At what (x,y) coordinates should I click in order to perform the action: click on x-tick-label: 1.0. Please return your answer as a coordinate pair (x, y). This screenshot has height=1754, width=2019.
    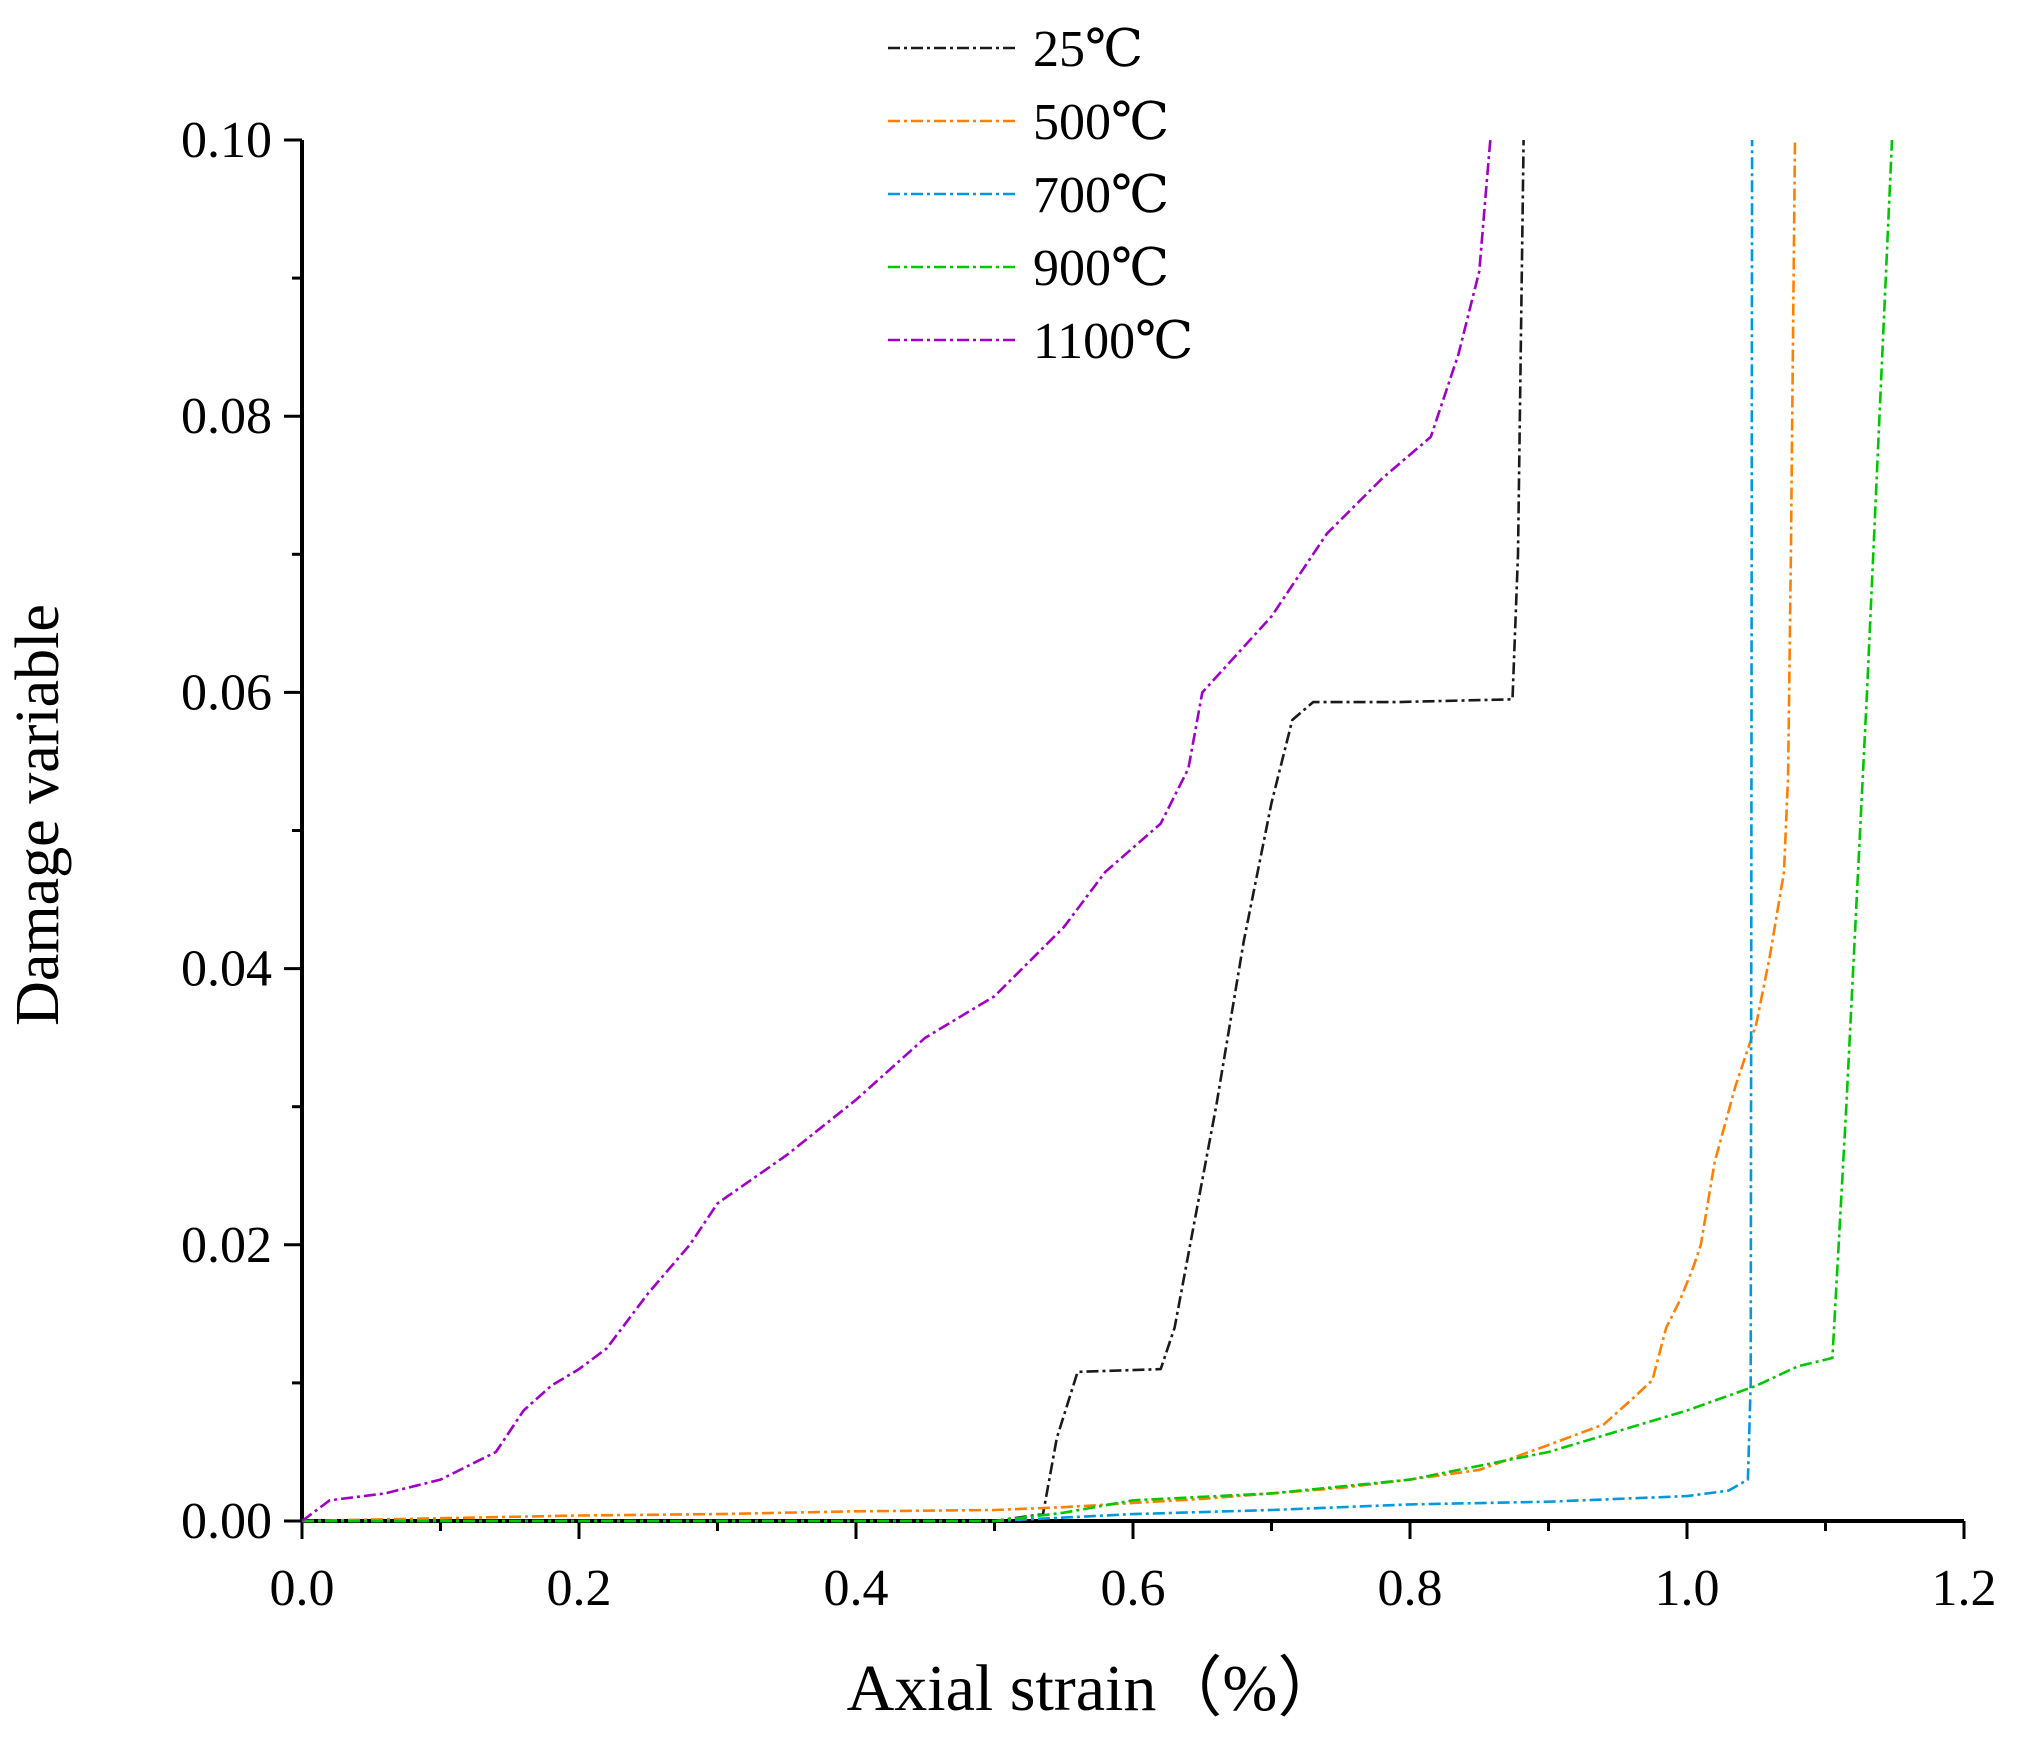
    Looking at the image, I should click on (1687, 1588).